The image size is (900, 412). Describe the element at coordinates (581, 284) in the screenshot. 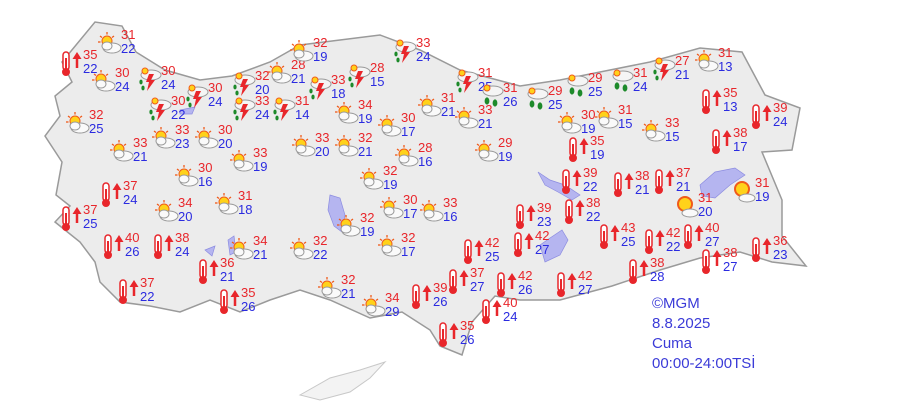

I see `station-hot: 42 27` at that location.